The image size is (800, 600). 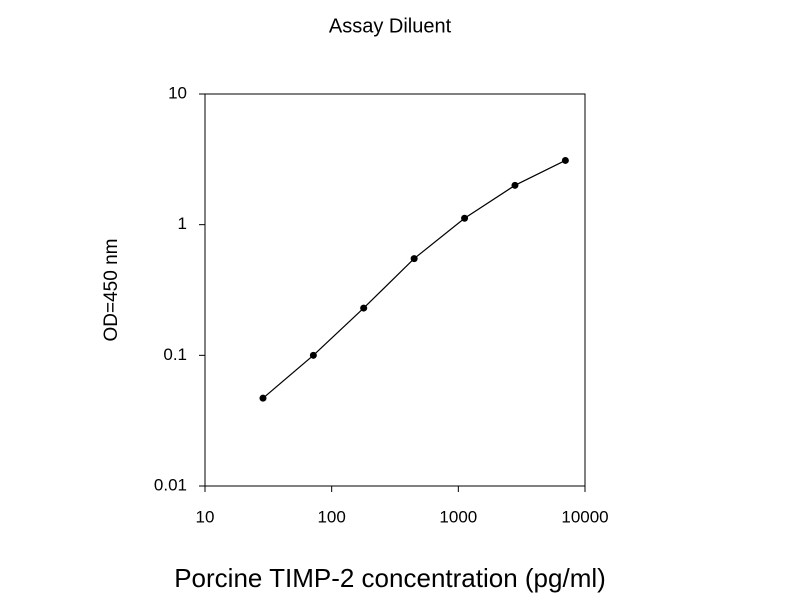 What do you see at coordinates (390, 26) in the screenshot?
I see `chart-title: Assay Diluent` at bounding box center [390, 26].